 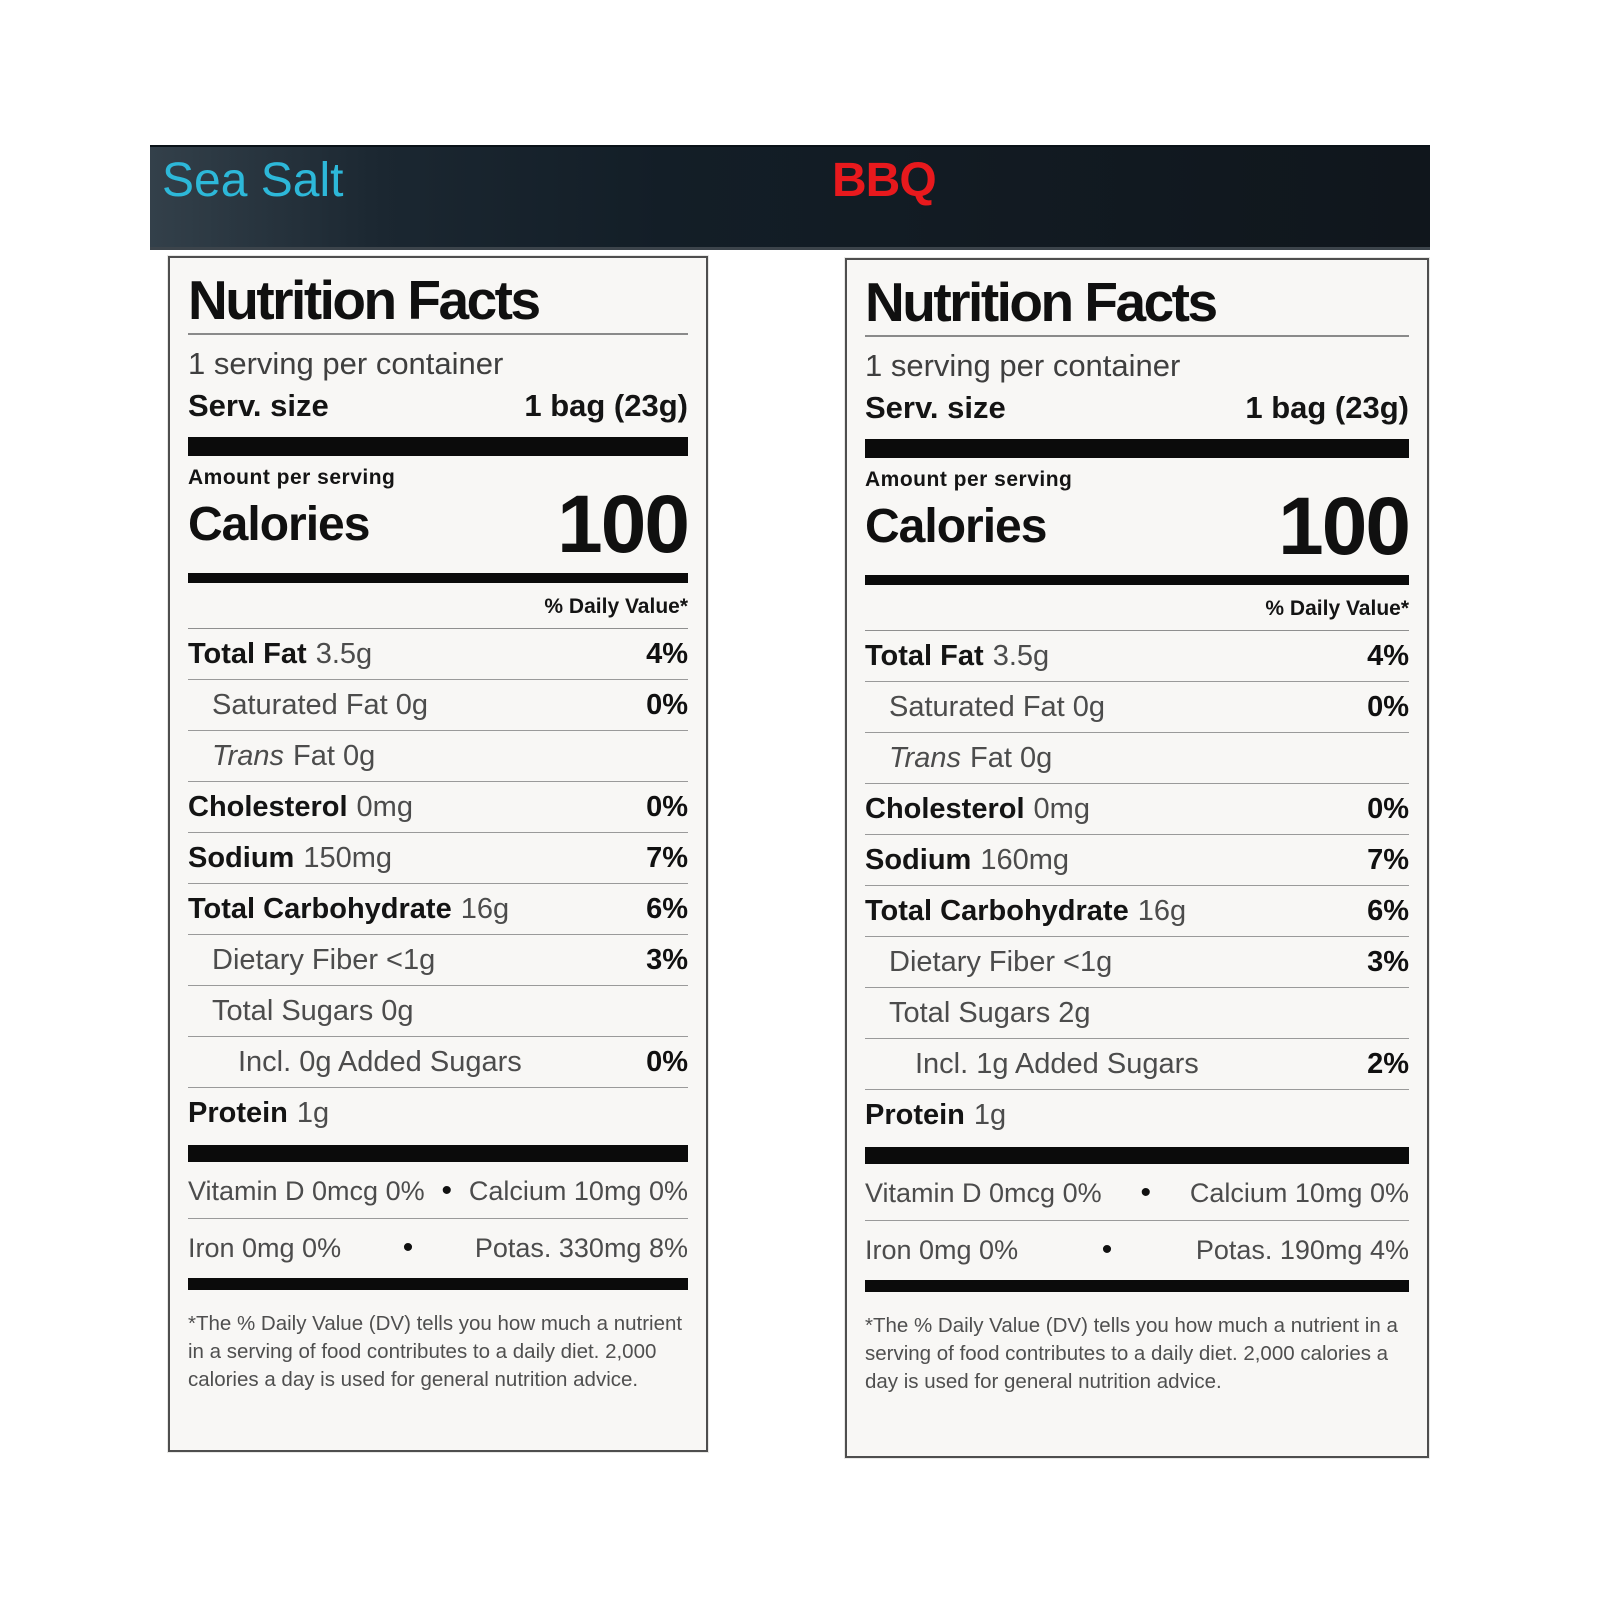 I want to click on flavor-header-bar: Sea Salt BBQ, so click(x=790, y=197).